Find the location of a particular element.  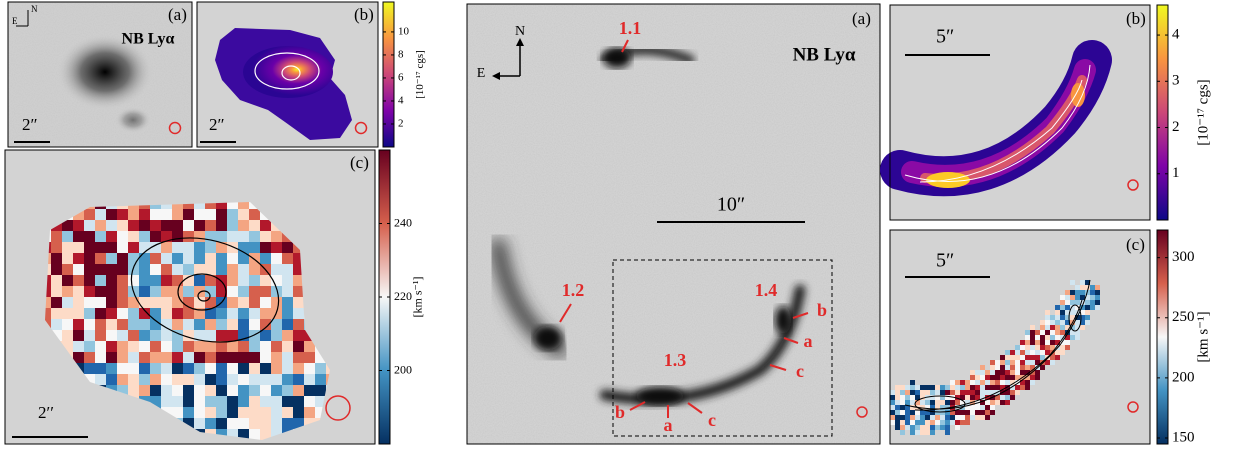

colorbar: 200 220 240 [km s⁻¹] is located at coordinates (401, 297).